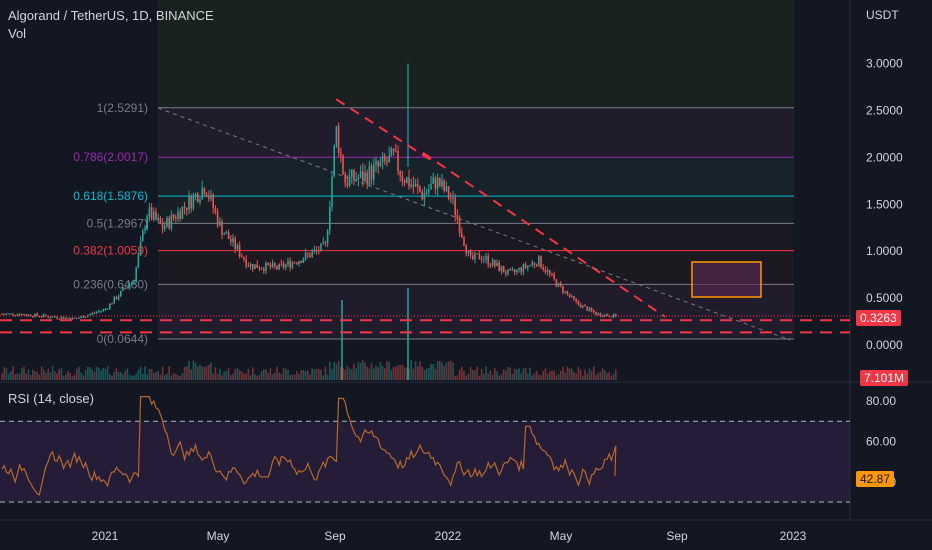 The height and width of the screenshot is (550, 932). Describe the element at coordinates (884, 64) in the screenshot. I see `price-tick-label: 3.0000` at that location.